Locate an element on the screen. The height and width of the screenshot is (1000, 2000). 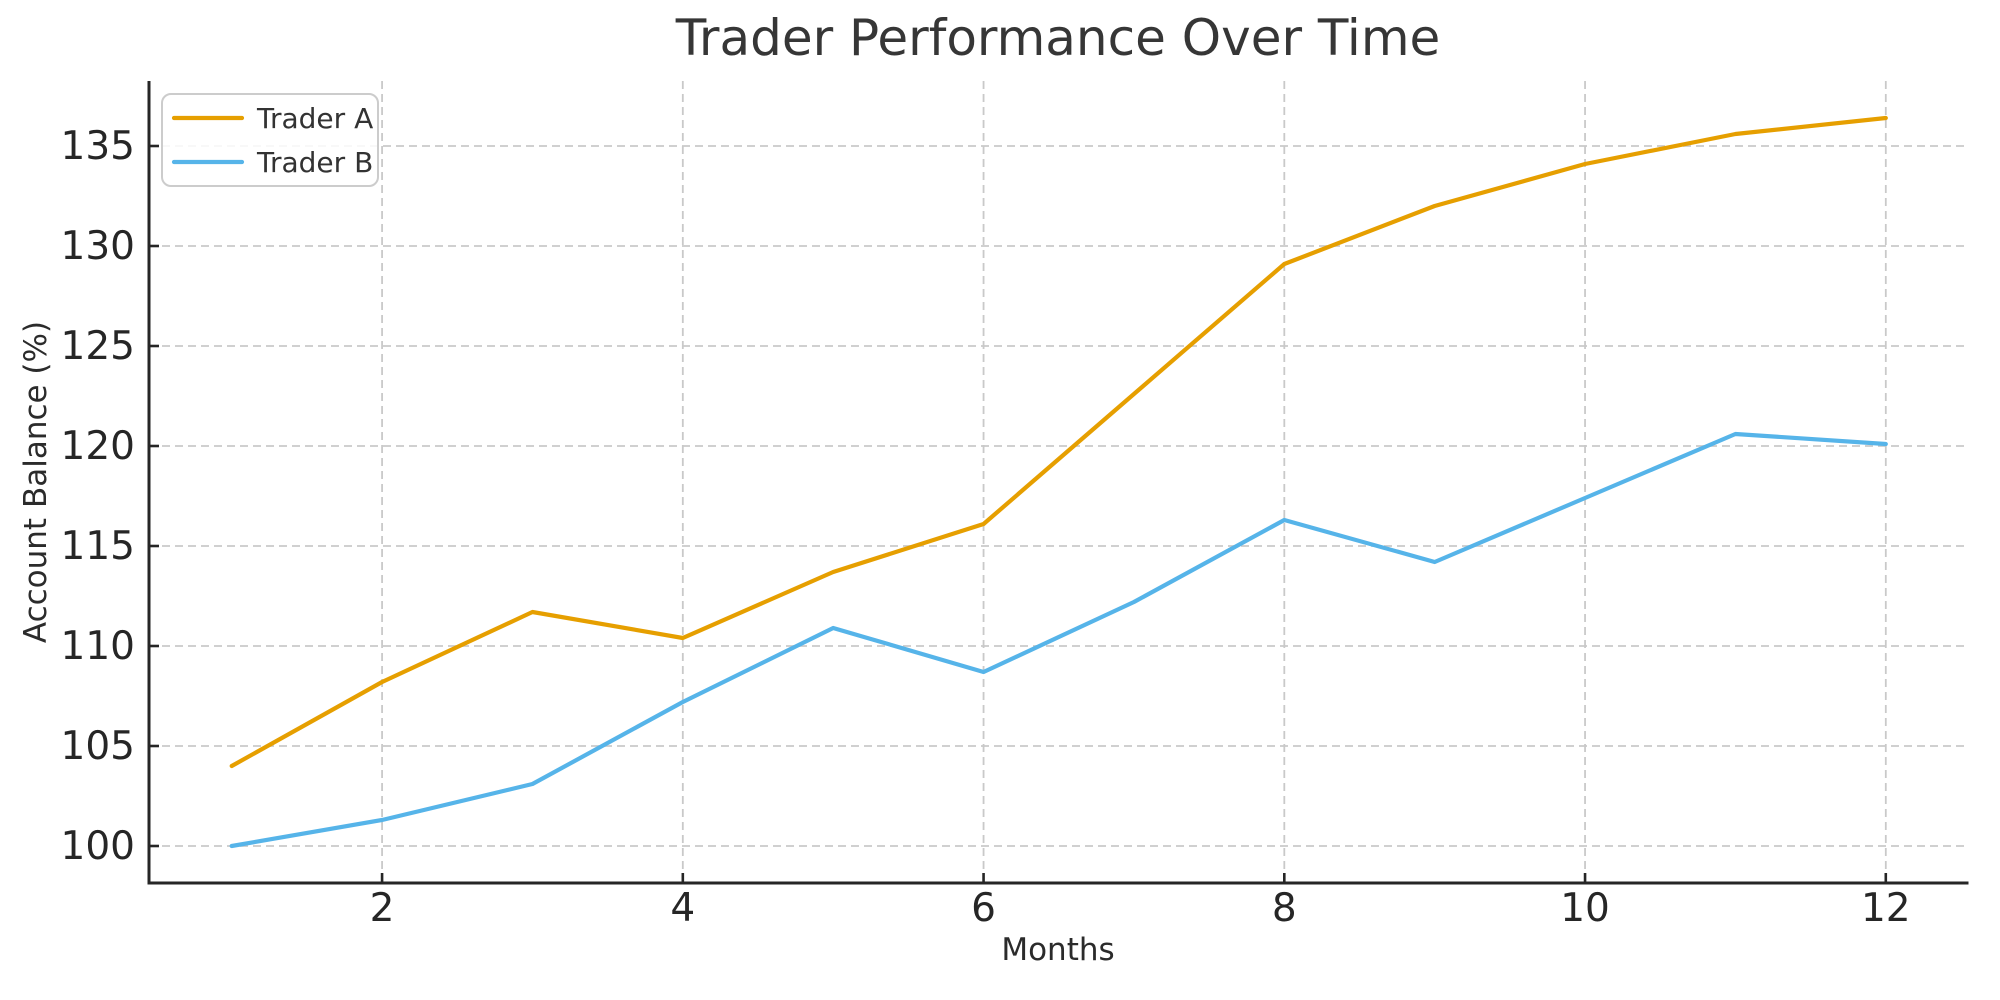
chart-title: Trader Performance Over Time is located at coordinates (1058, 38).